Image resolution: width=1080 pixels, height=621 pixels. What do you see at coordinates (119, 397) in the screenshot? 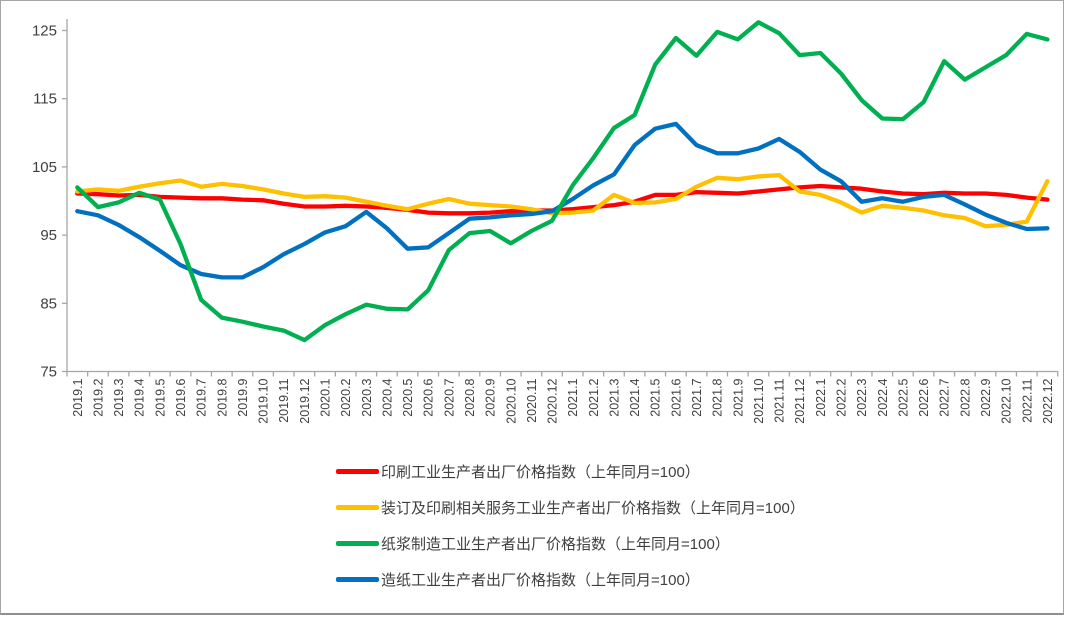
I see `x-tick-label: 2019.3` at bounding box center [119, 397].